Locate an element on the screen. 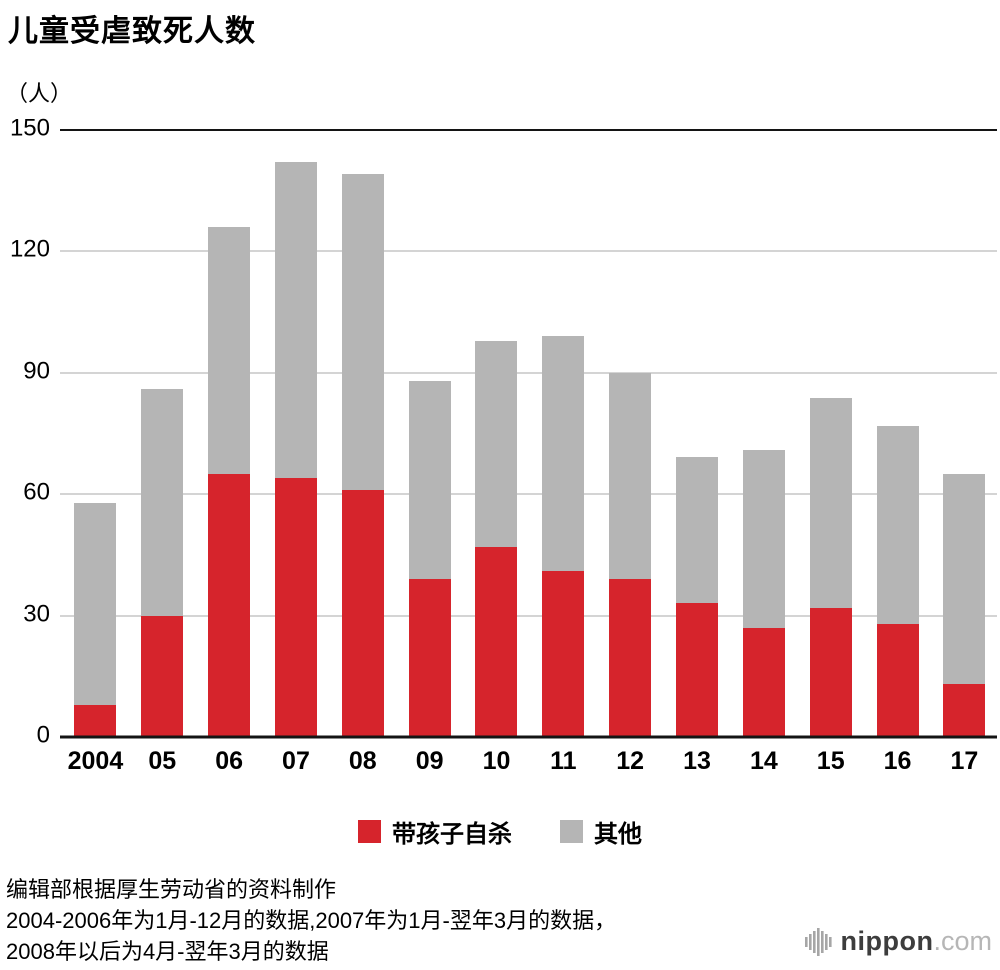 The height and width of the screenshot is (970, 1000). footnote-line-period-1: 2004-2006年为1月-12月的数据,2007年为1月-翌年3月的数据， is located at coordinates (311, 920).